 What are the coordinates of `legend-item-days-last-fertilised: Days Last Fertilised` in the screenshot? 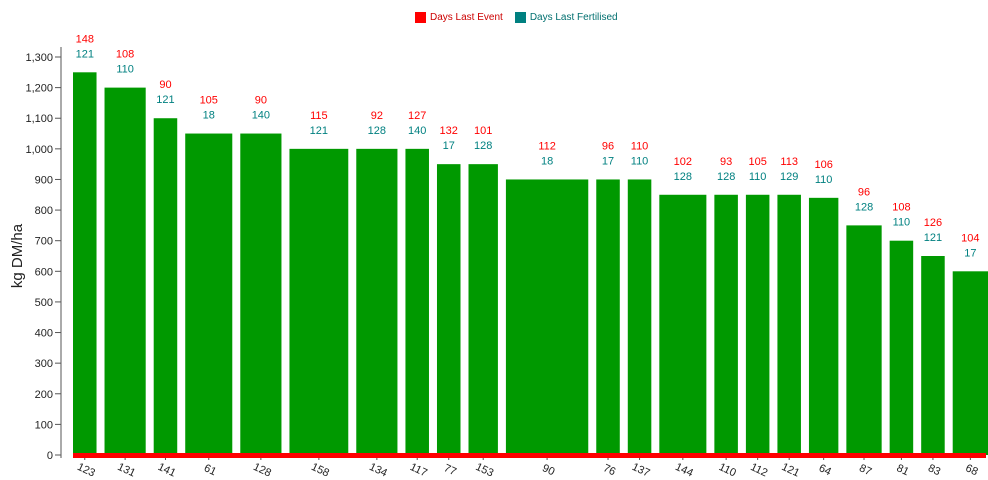 It's located at (566, 17).